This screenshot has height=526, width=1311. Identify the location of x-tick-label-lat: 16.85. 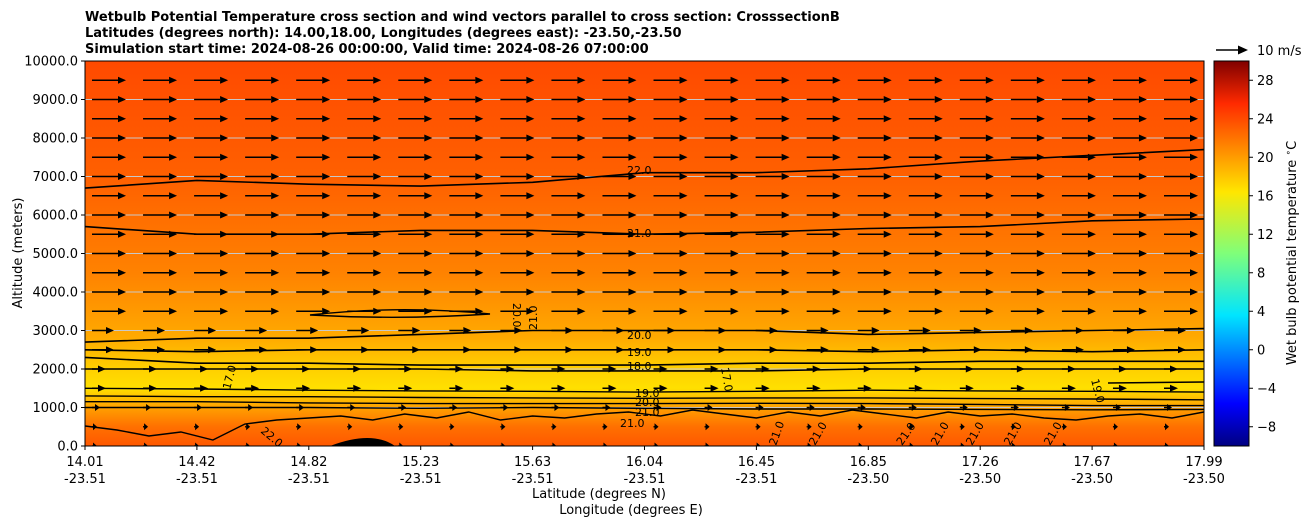
(868, 462).